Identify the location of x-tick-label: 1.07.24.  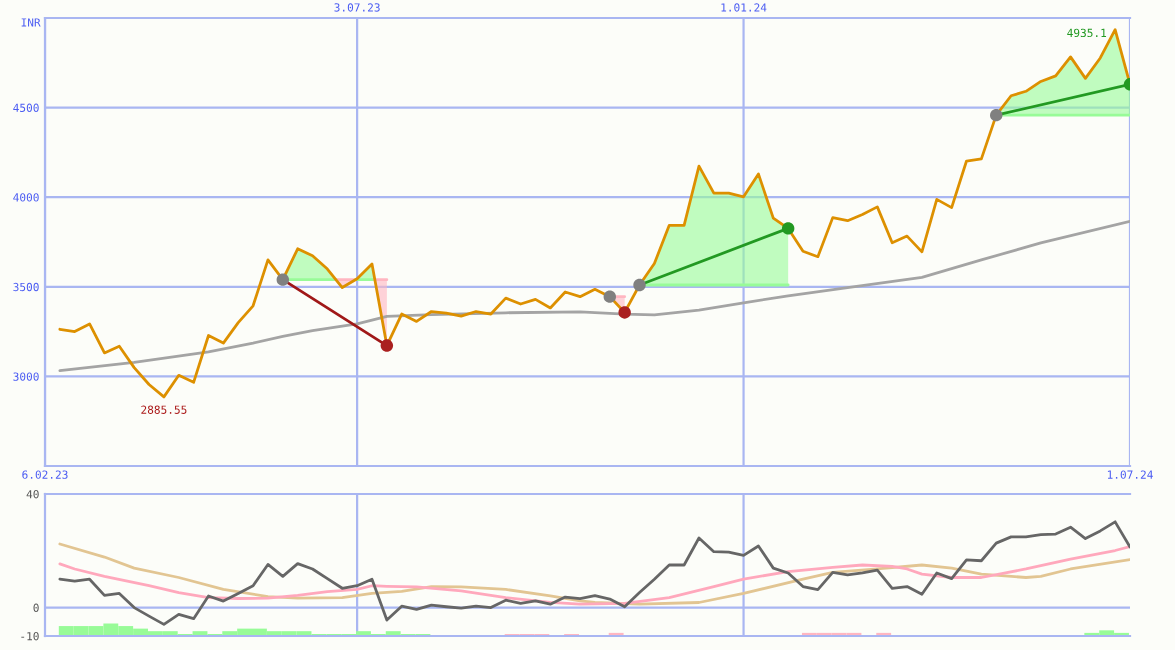
(1130, 474).